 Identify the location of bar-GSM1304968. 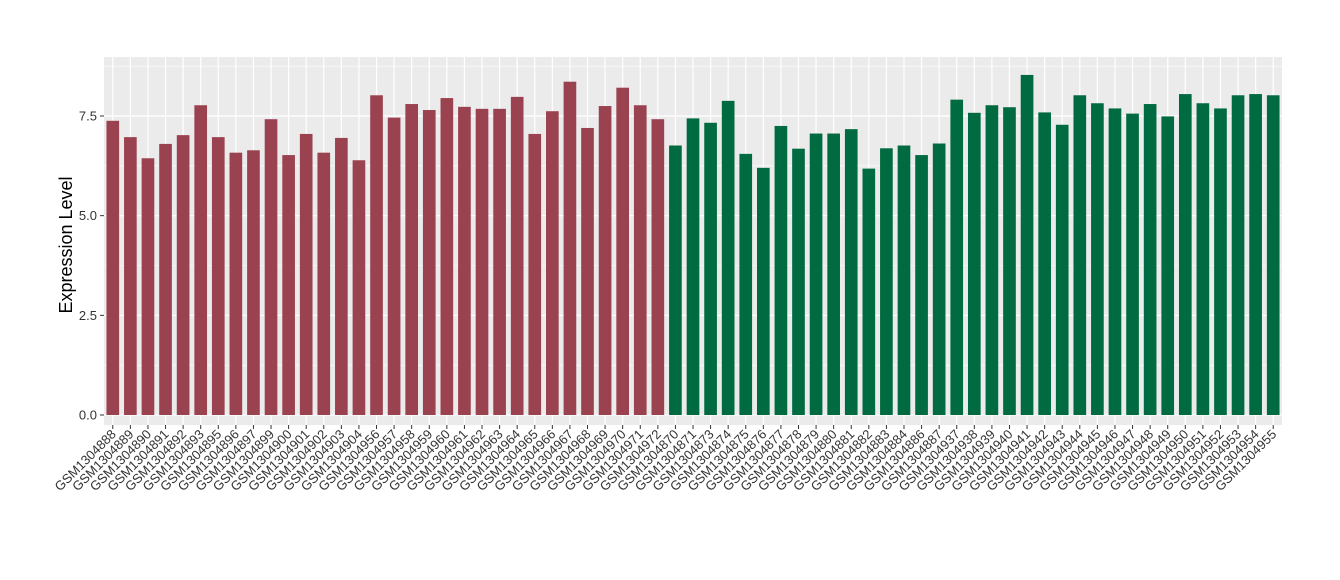
(587, 271).